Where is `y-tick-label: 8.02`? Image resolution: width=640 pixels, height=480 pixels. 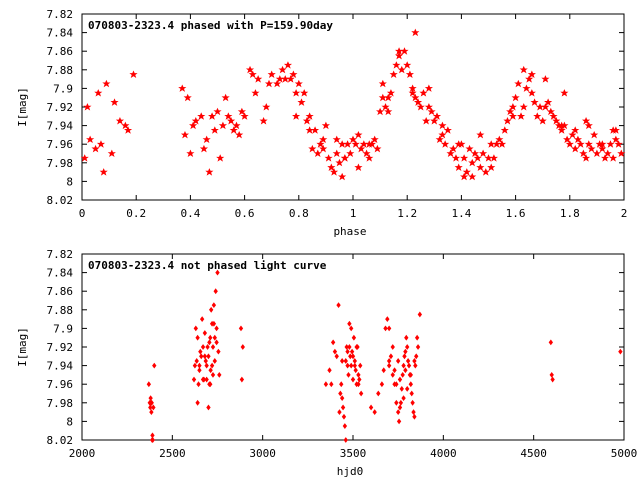
y-tick-label: 8.02 is located at coordinates (60, 200).